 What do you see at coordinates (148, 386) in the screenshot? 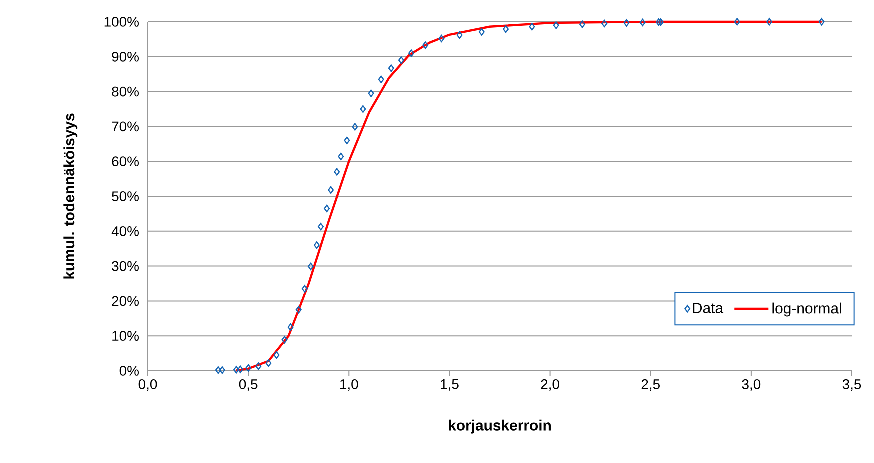
I see `x-tick-label: 0,0` at bounding box center [148, 386].